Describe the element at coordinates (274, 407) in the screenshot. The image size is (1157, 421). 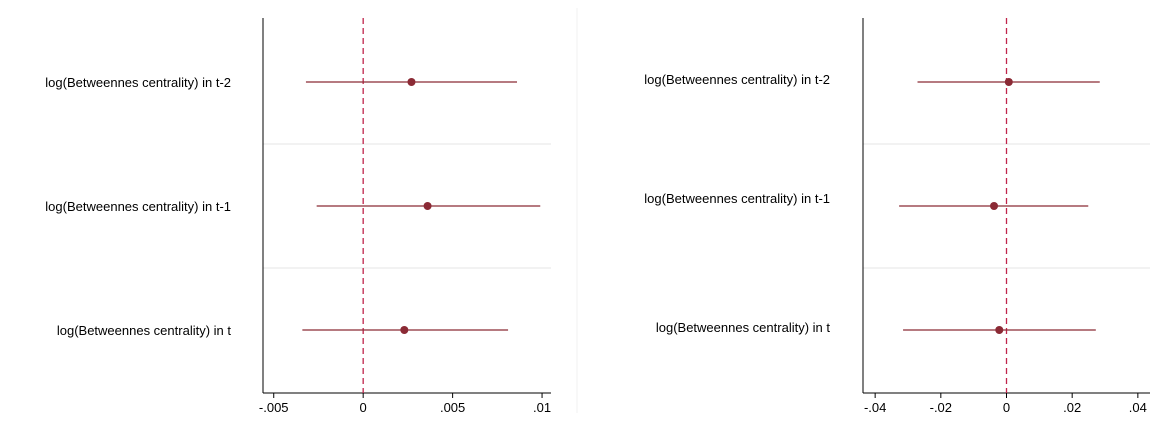
I see `x-tick-label: -.005` at that location.